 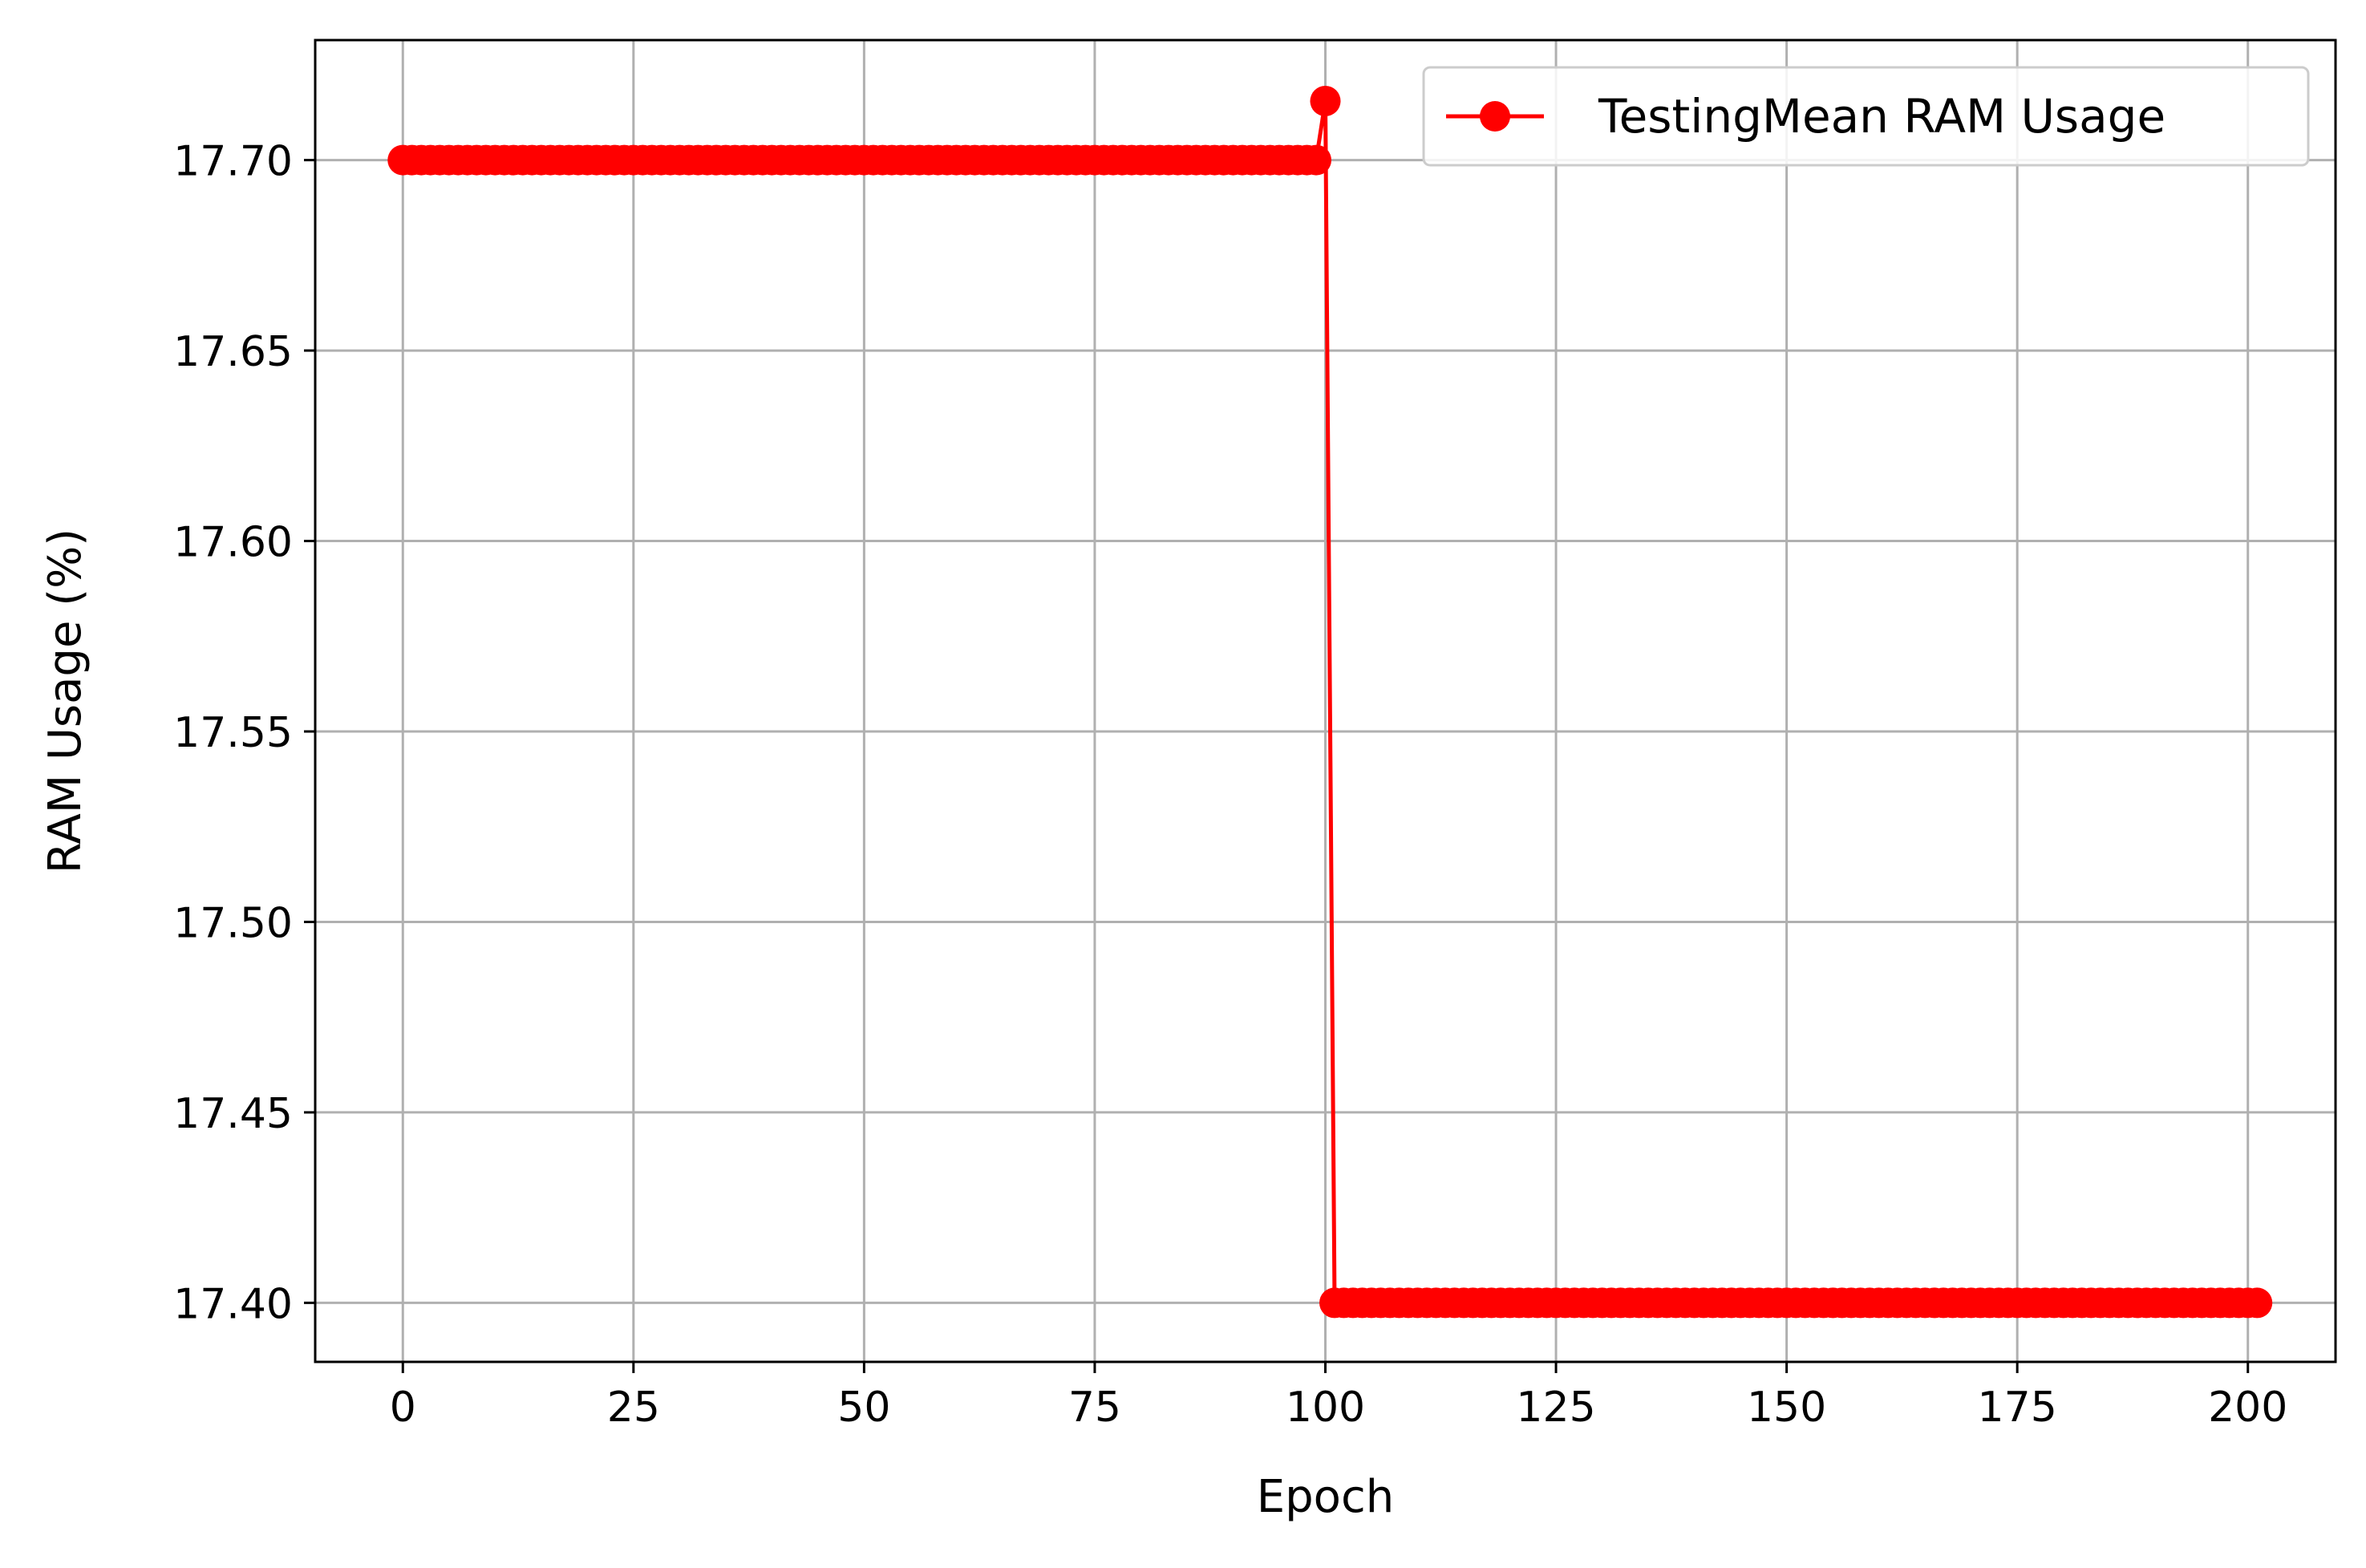 I want to click on x-tick-label: 100, so click(x=1325, y=1408).